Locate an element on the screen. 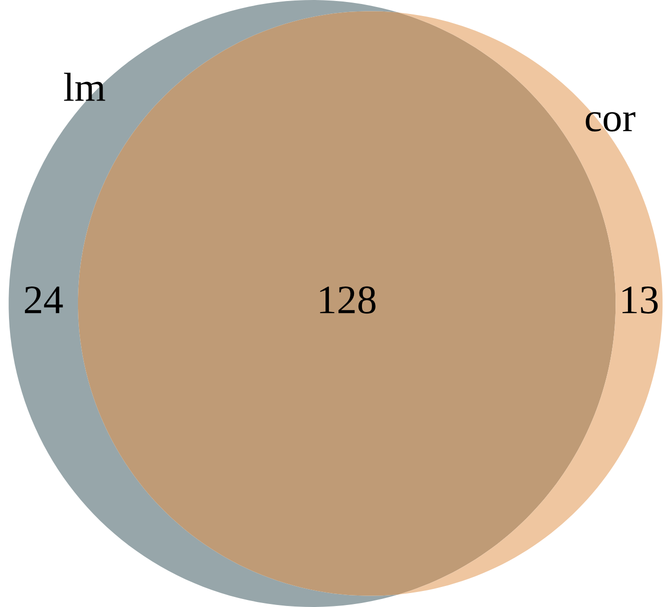 The image size is (671, 607). data-label: 128 is located at coordinates (348, 300).